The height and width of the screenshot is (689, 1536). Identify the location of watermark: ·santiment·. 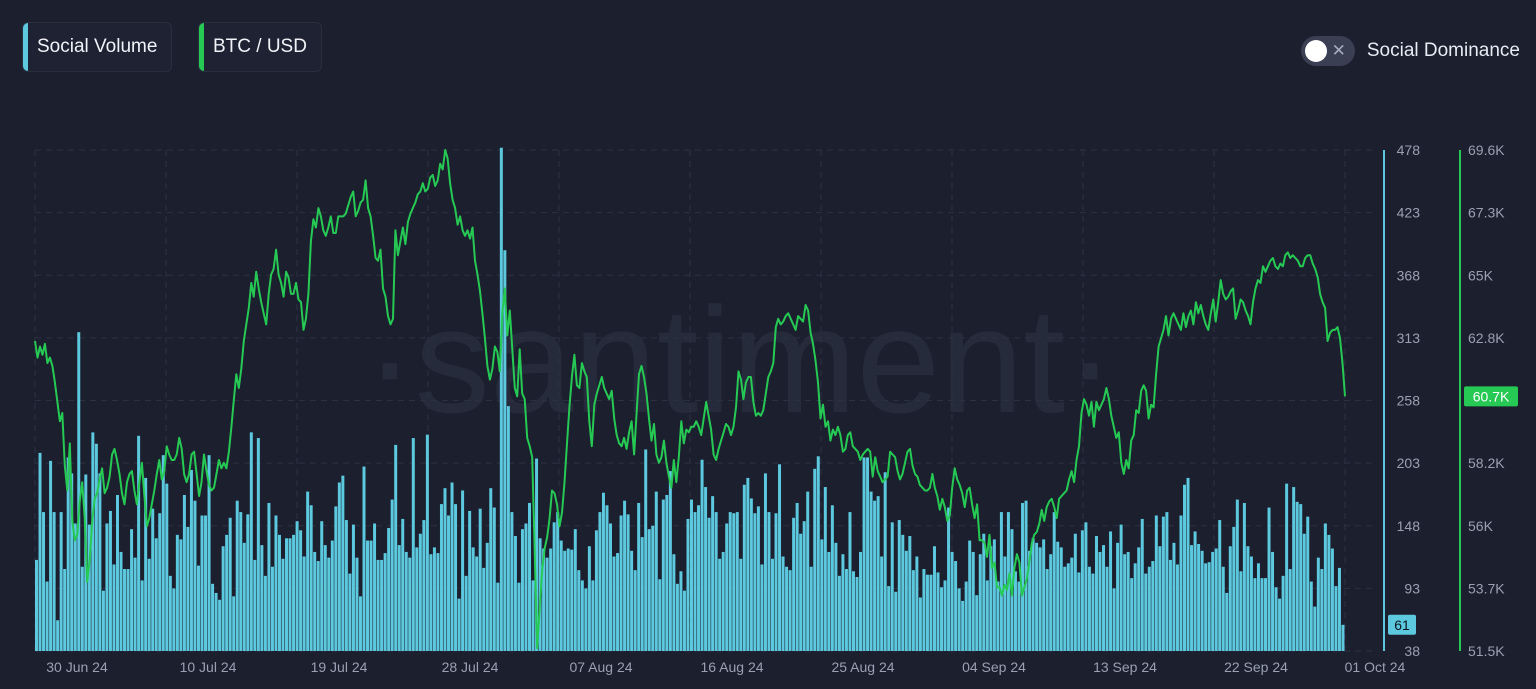
(740, 360).